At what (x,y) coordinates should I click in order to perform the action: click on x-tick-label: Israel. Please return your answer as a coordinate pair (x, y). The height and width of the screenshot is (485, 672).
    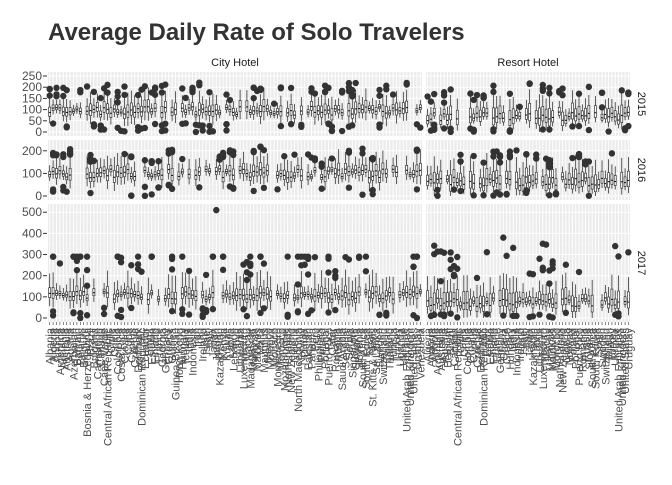
    Looking at the image, I should click on (207, 341).